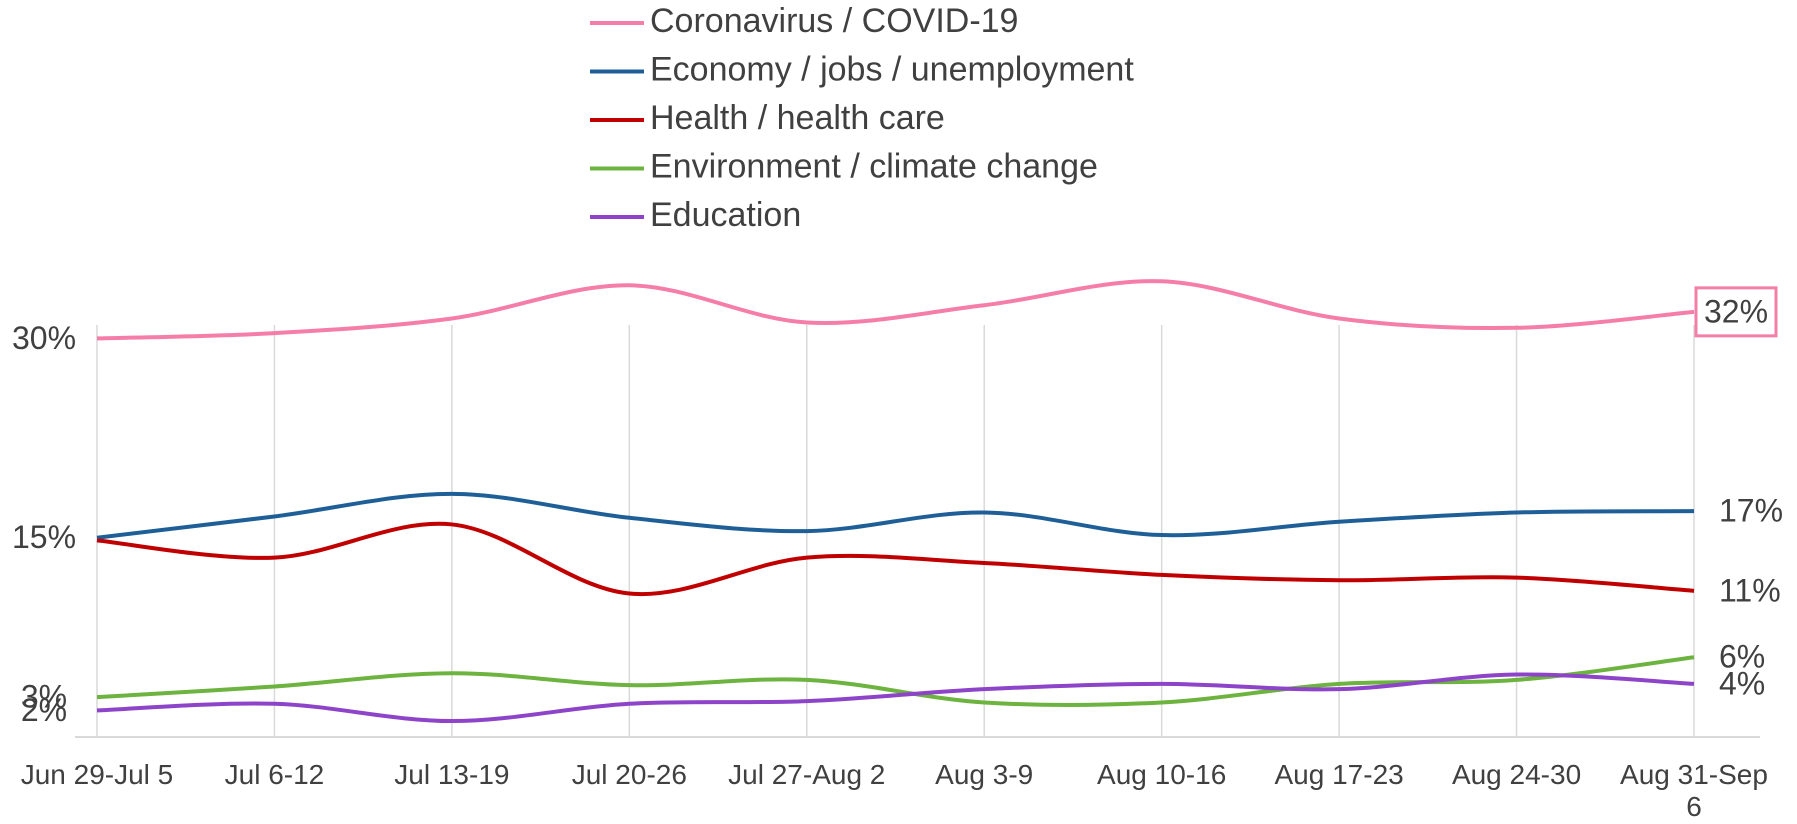  What do you see at coordinates (629, 774) in the screenshot?
I see `x-tick-label: Jul 20-26` at bounding box center [629, 774].